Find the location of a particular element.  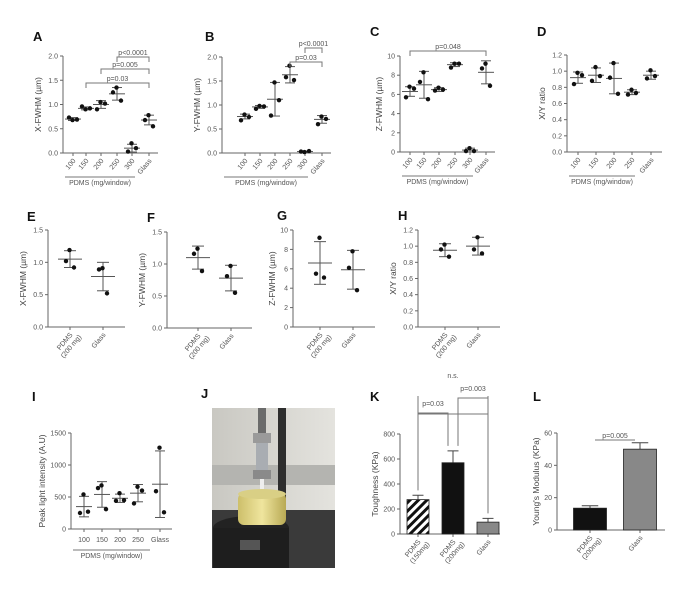

y-tick-label: 6 is located at coordinates (286, 269).